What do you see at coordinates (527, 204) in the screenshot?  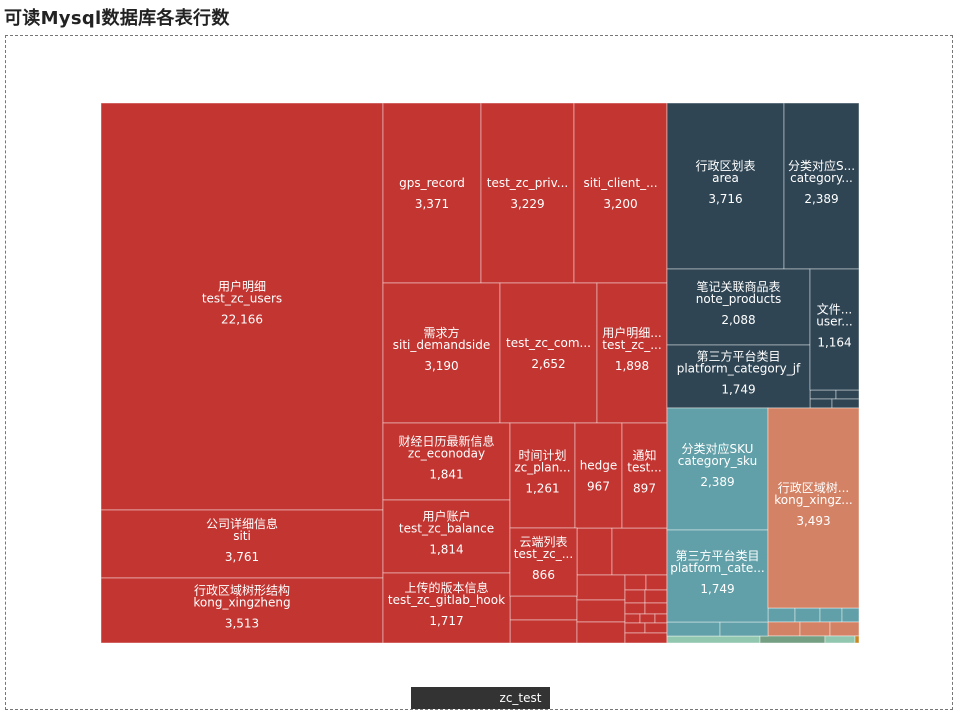 I see `treemap-cell-value: 3,229` at bounding box center [527, 204].